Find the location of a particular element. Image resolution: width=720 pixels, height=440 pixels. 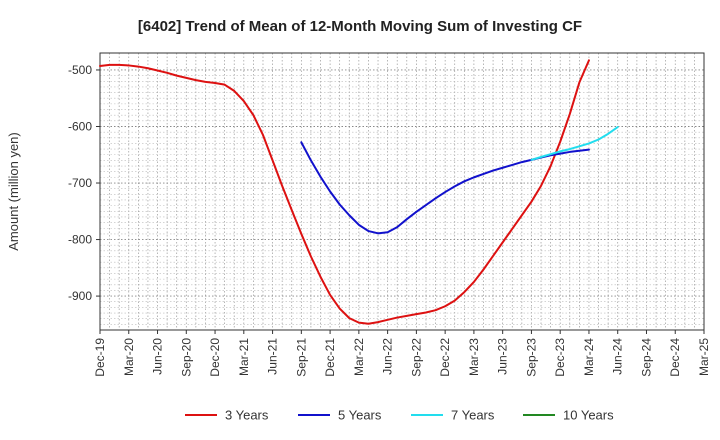

x-tick-label: Sep-24 is located at coordinates (646, 357).